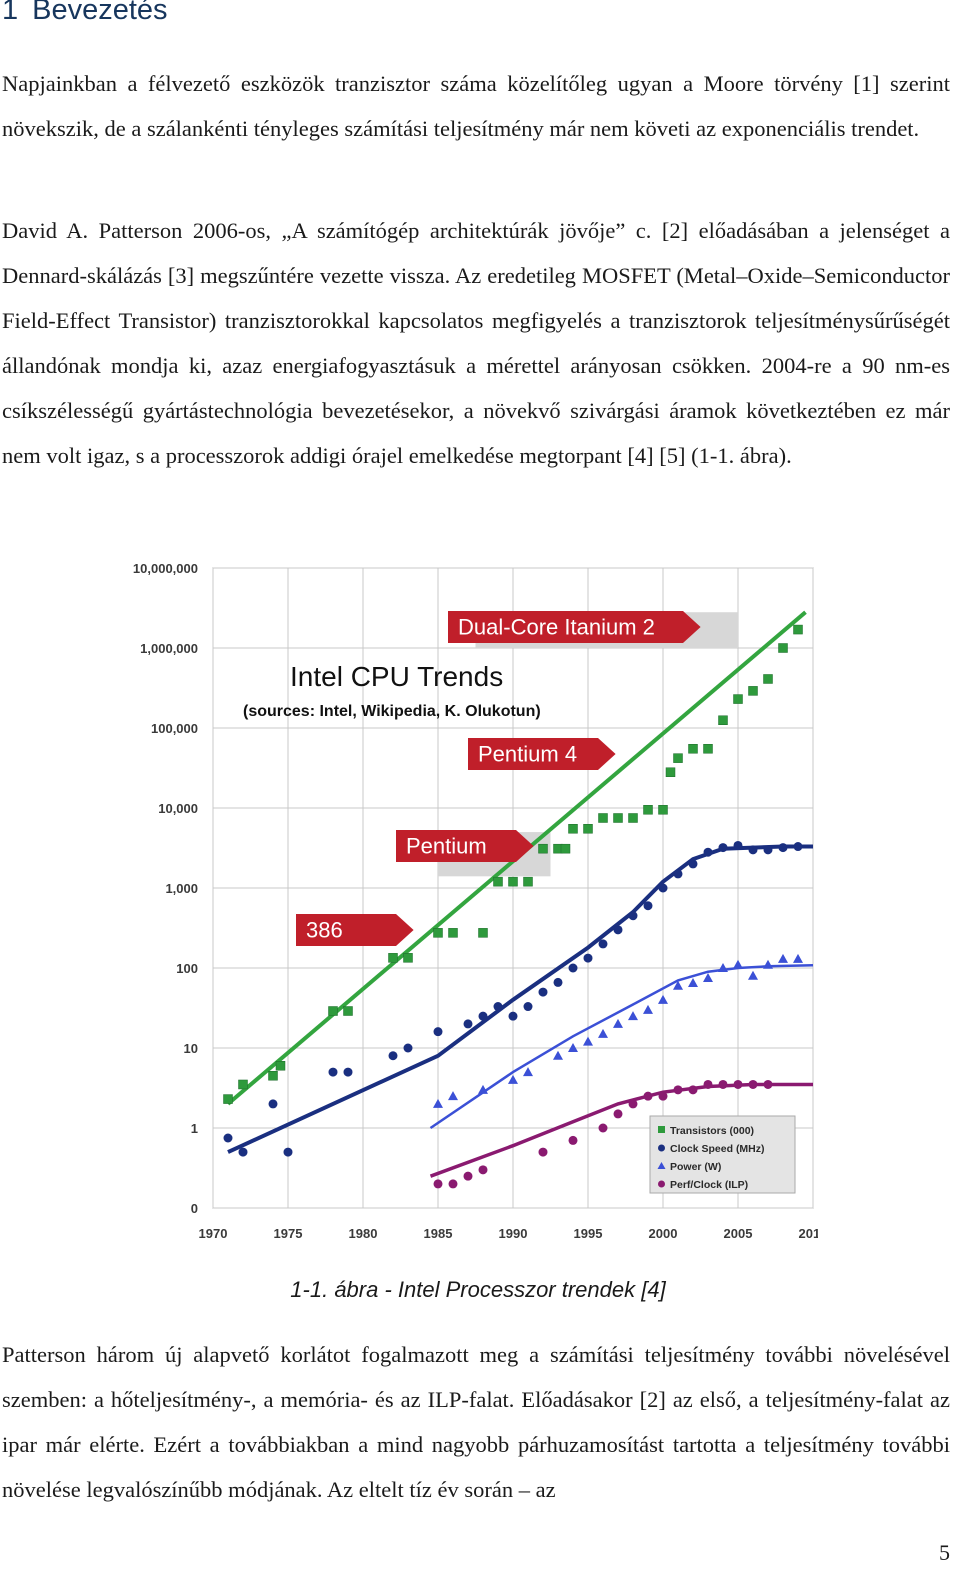 The height and width of the screenshot is (1574, 960). I want to click on legend-label: Perf/Clock (ILP), so click(709, 1185).